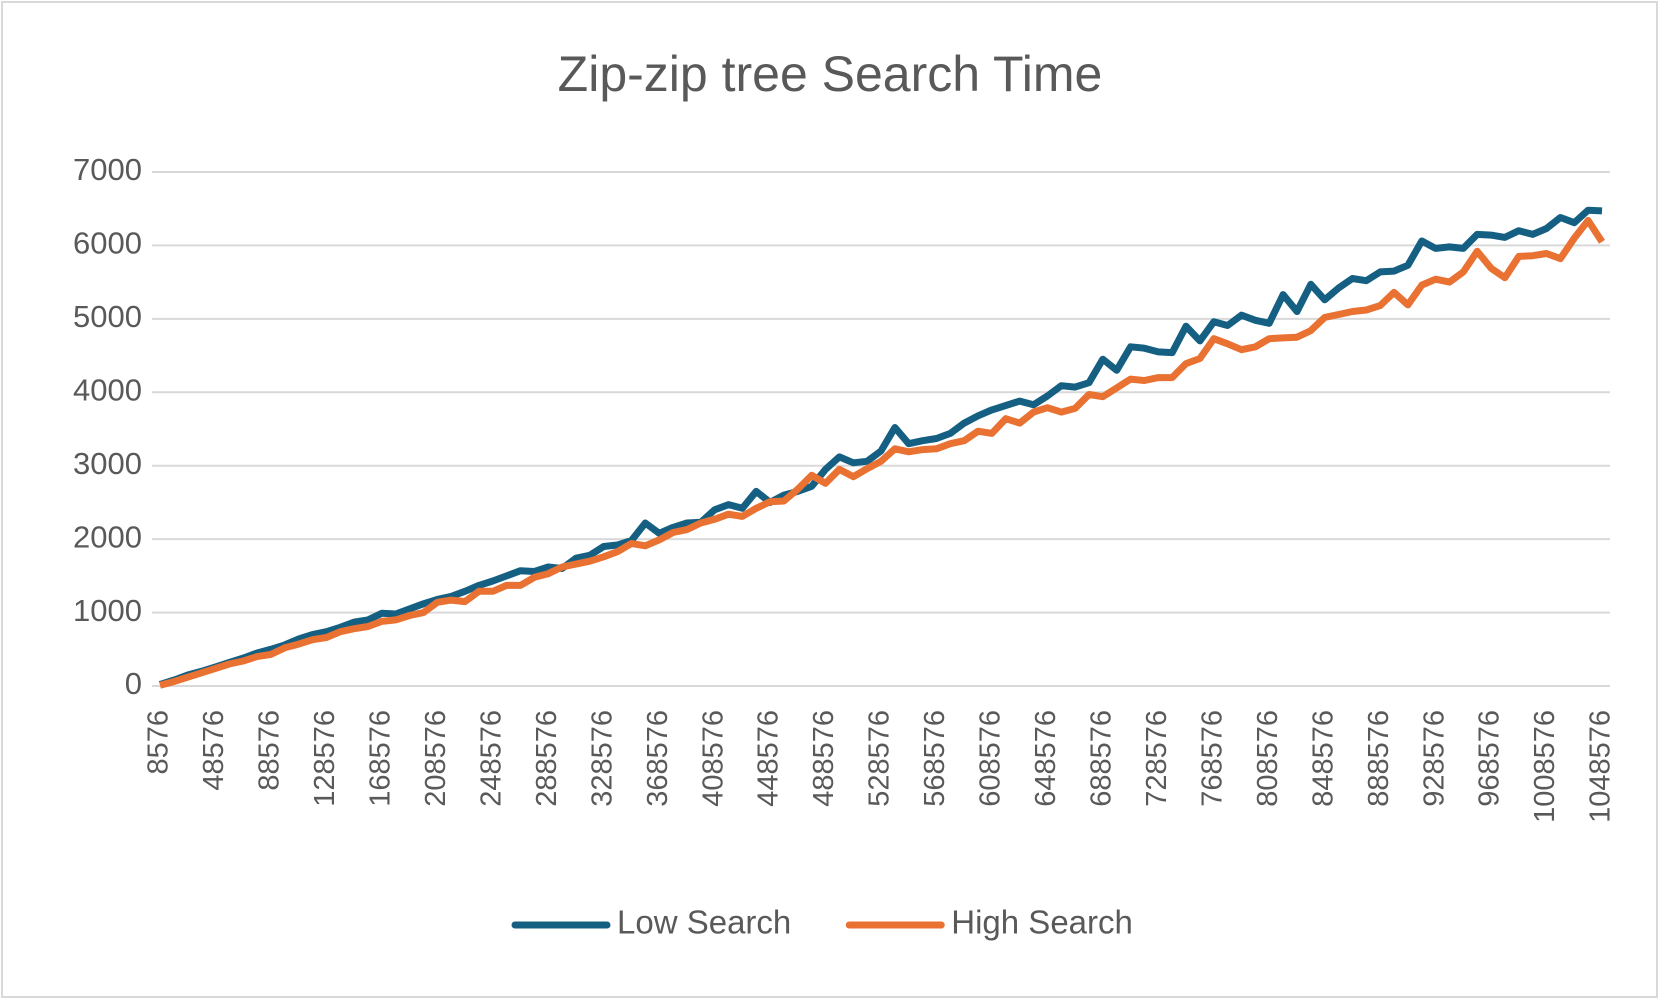  Describe the element at coordinates (381, 758) in the screenshot. I see `x-tick-label: 168576` at that location.